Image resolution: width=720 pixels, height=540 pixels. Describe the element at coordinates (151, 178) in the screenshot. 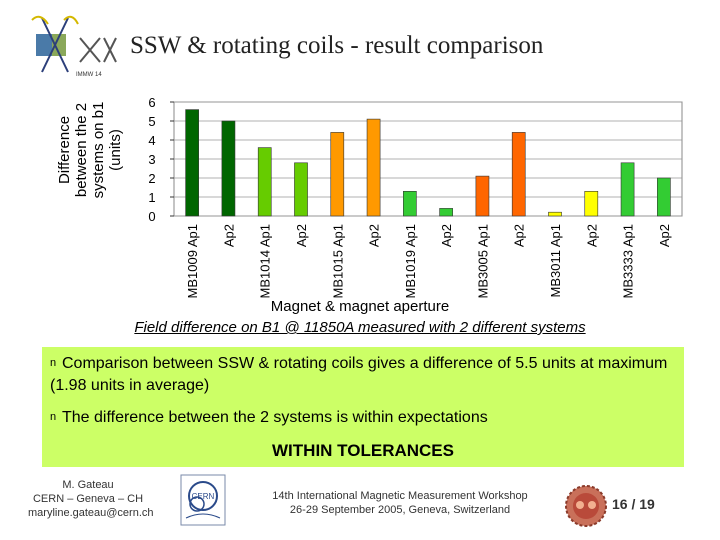

I see `y-tick-label: 2` at that location.